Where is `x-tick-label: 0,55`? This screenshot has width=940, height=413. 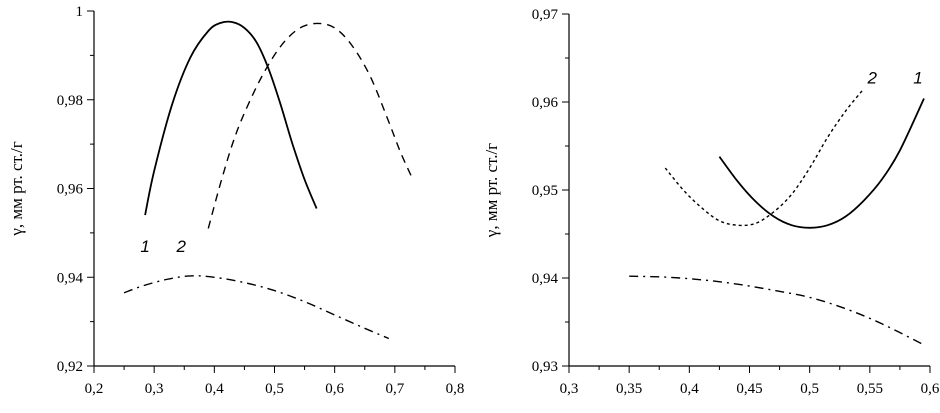 x-tick-label: 0,55 is located at coordinates (870, 389).